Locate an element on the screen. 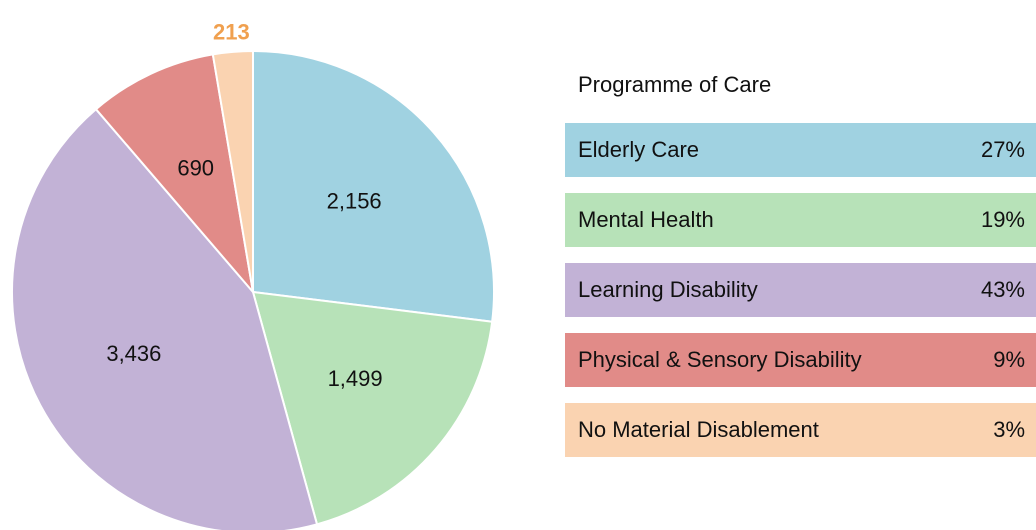 This screenshot has width=1036, height=530. data-label: 2,156 is located at coordinates (354, 200).